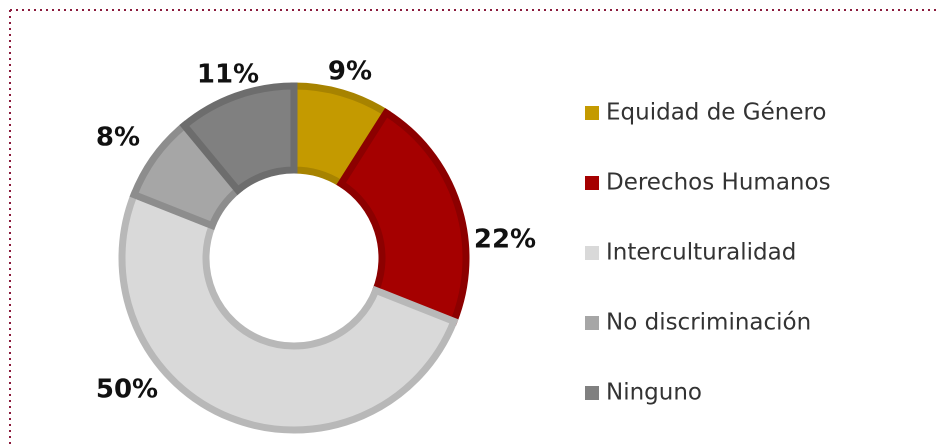 The width and height of the screenshot is (938, 447). I want to click on value-label: 8%, so click(118, 138).